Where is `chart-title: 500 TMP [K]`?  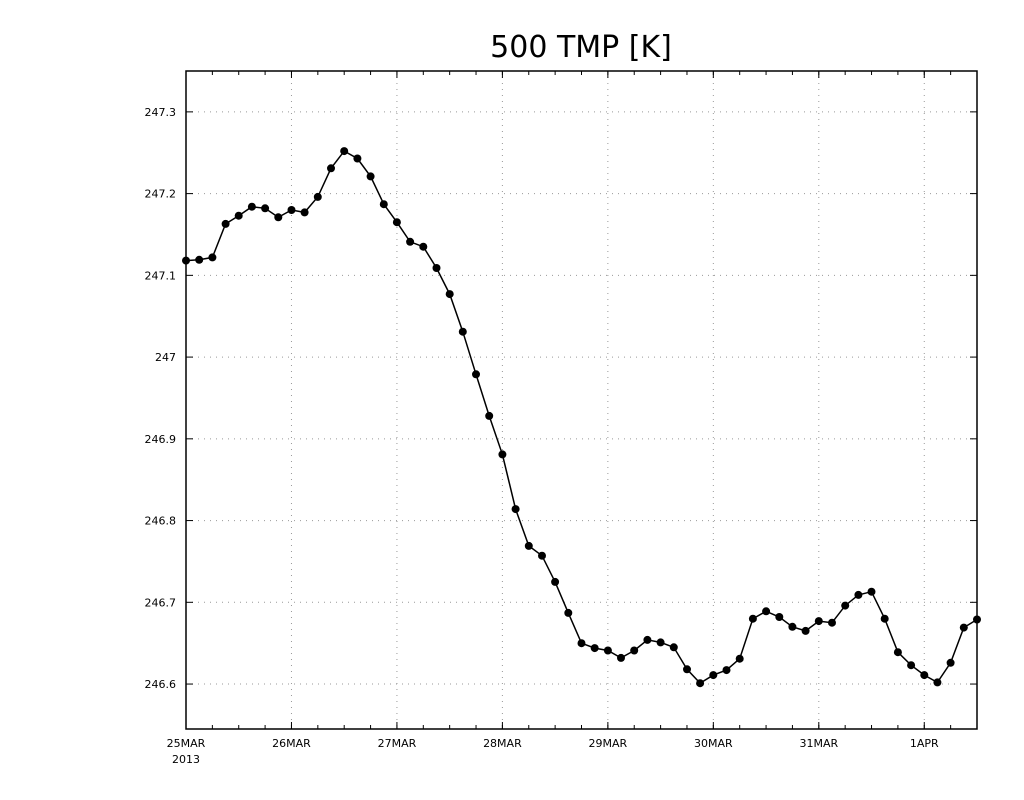
chart-title: 500 TMP [K] is located at coordinates (581, 47).